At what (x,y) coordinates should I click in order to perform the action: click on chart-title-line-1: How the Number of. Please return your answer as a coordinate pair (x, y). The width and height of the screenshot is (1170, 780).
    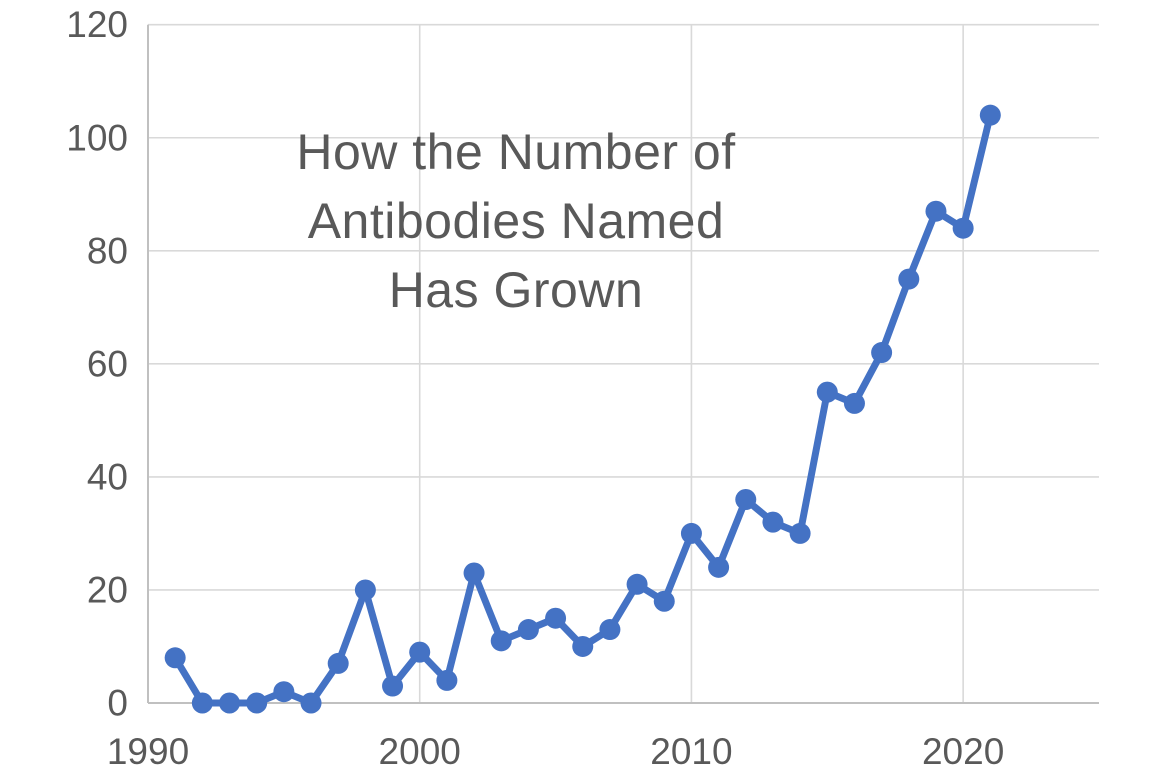
    Looking at the image, I should click on (516, 152).